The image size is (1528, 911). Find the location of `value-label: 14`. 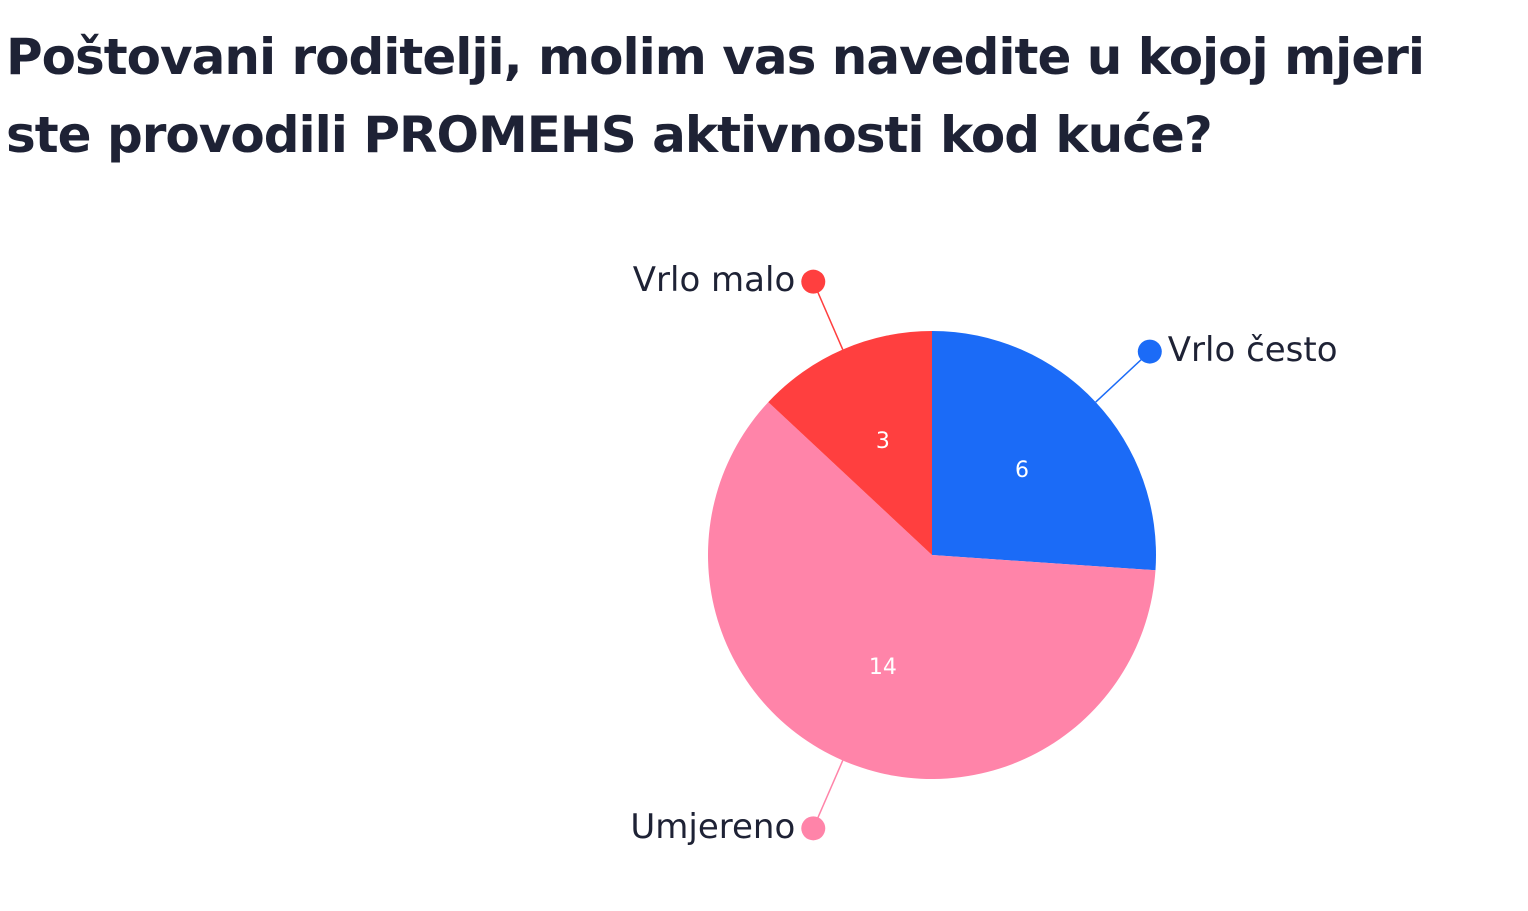

value-label: 14 is located at coordinates (883, 667).